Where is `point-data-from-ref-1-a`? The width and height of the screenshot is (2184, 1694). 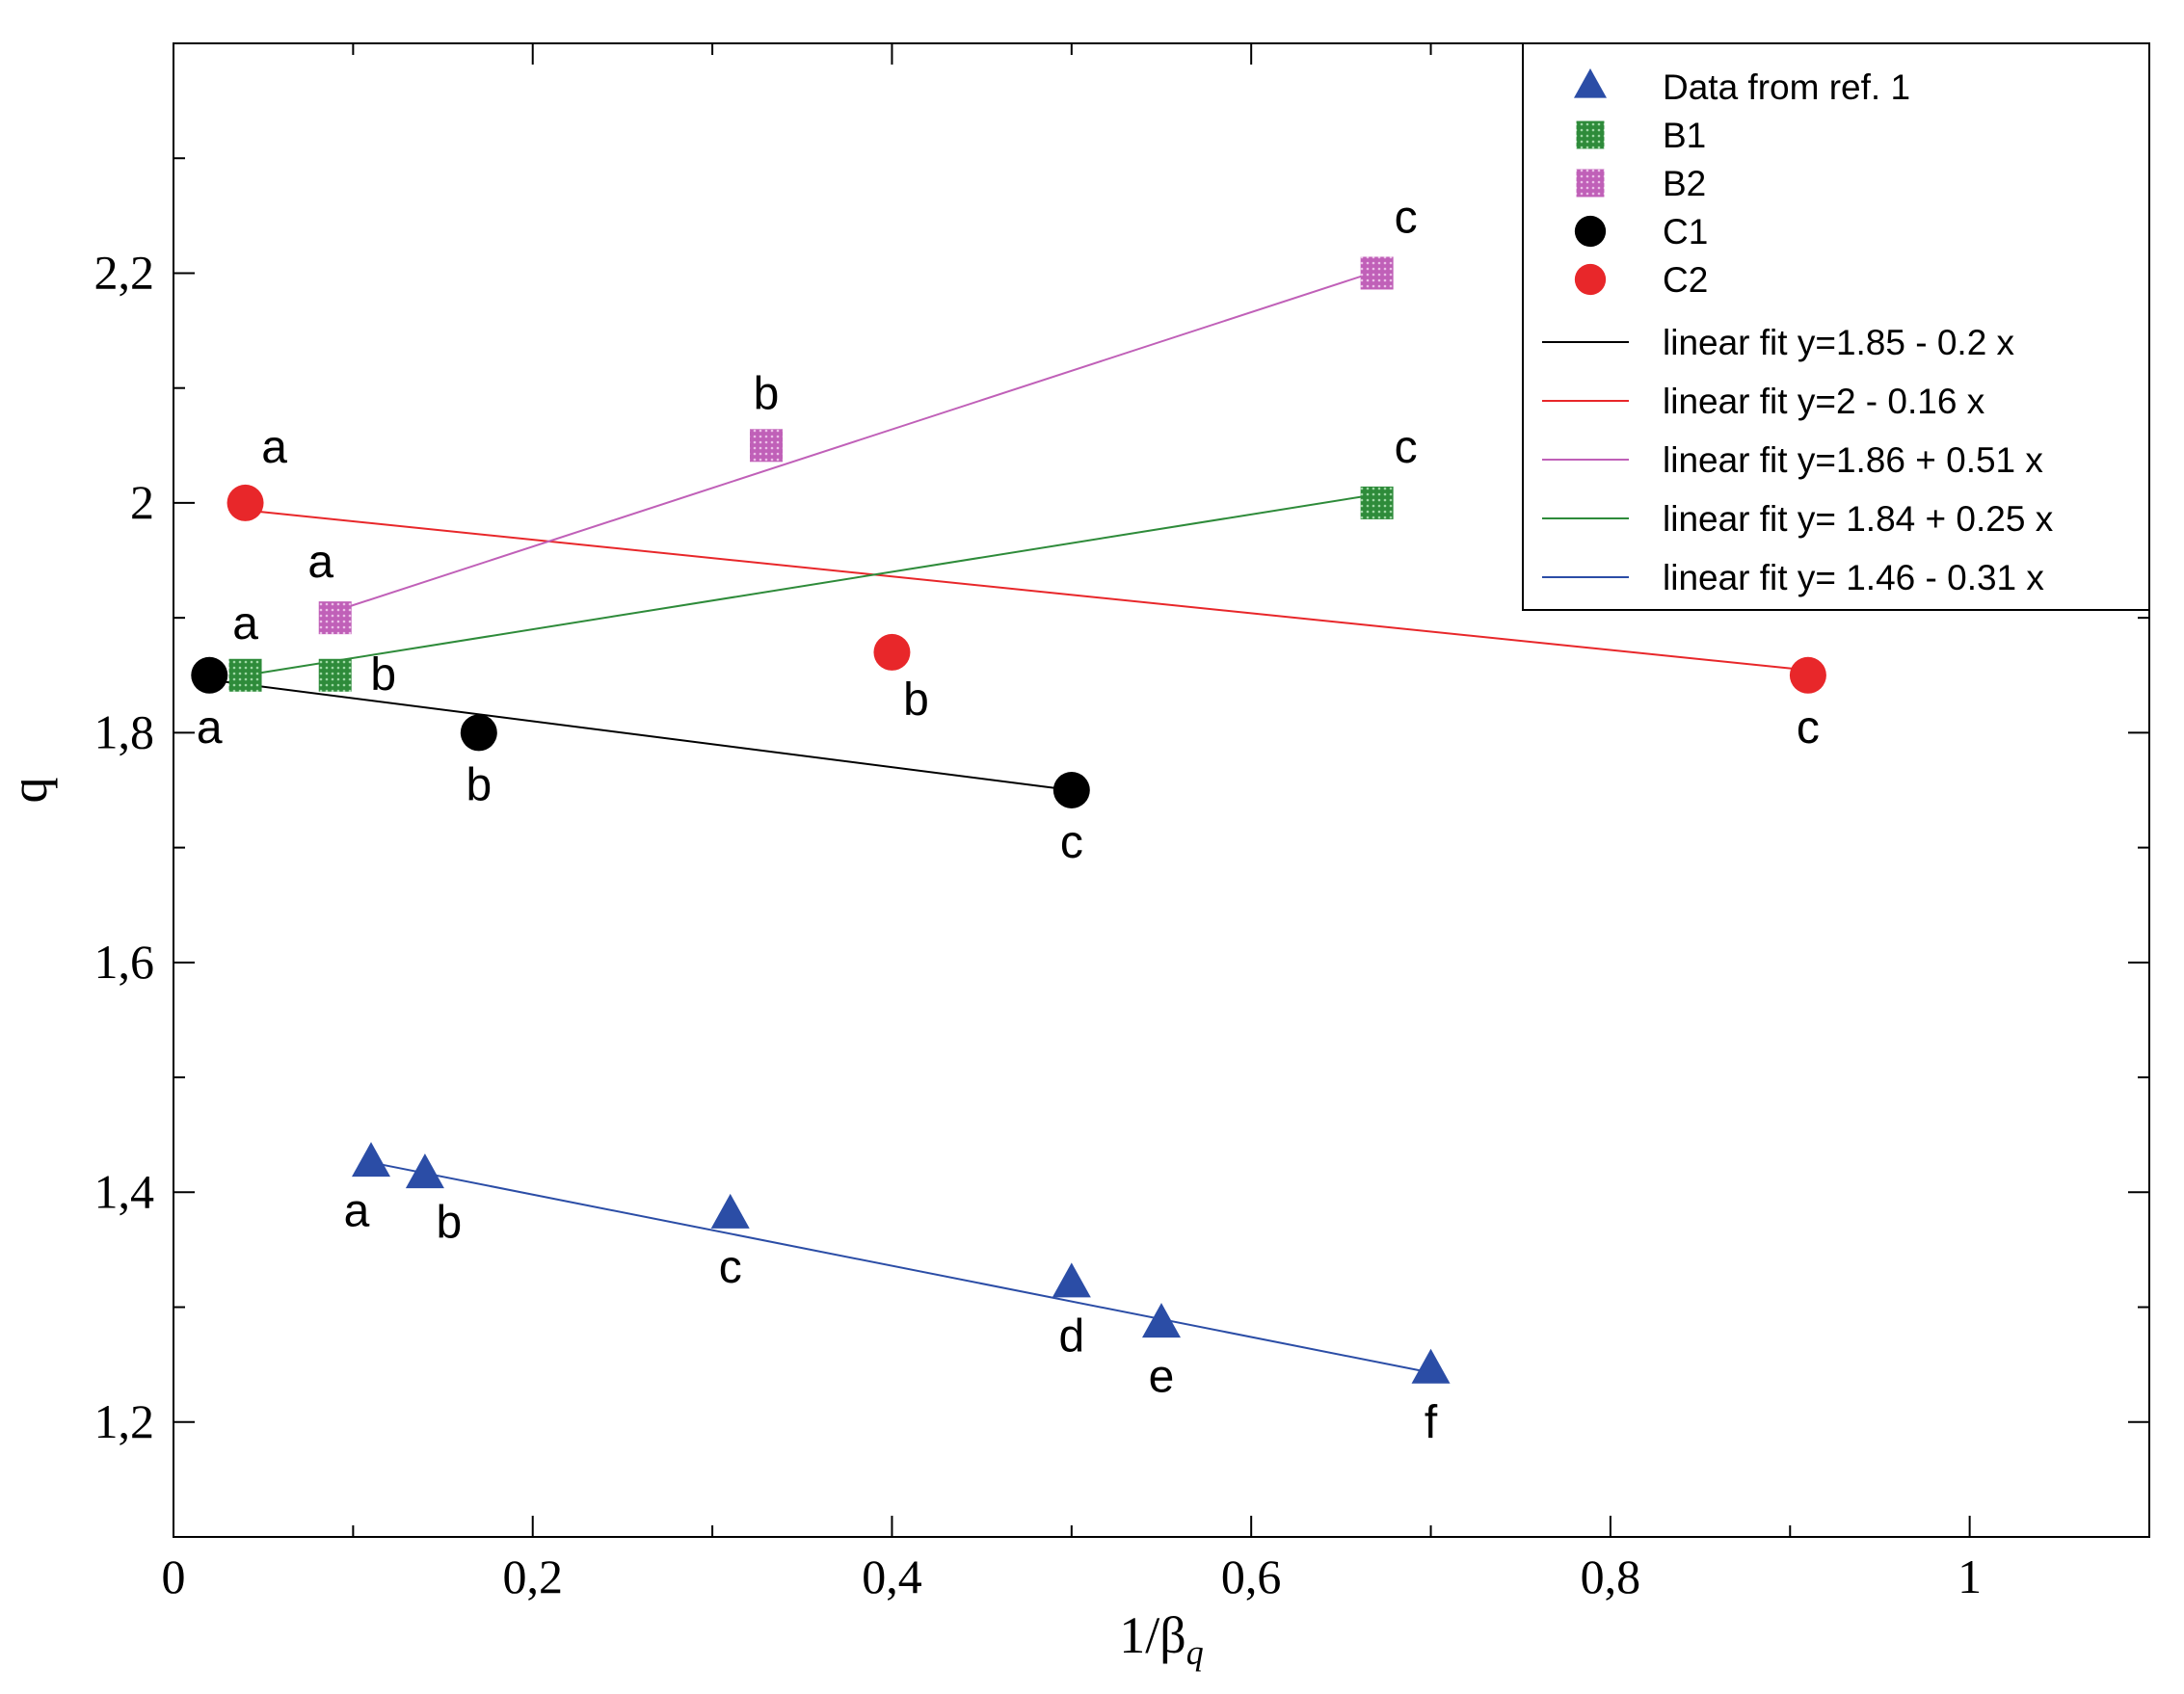 point-data-from-ref-1-a is located at coordinates (371, 1160).